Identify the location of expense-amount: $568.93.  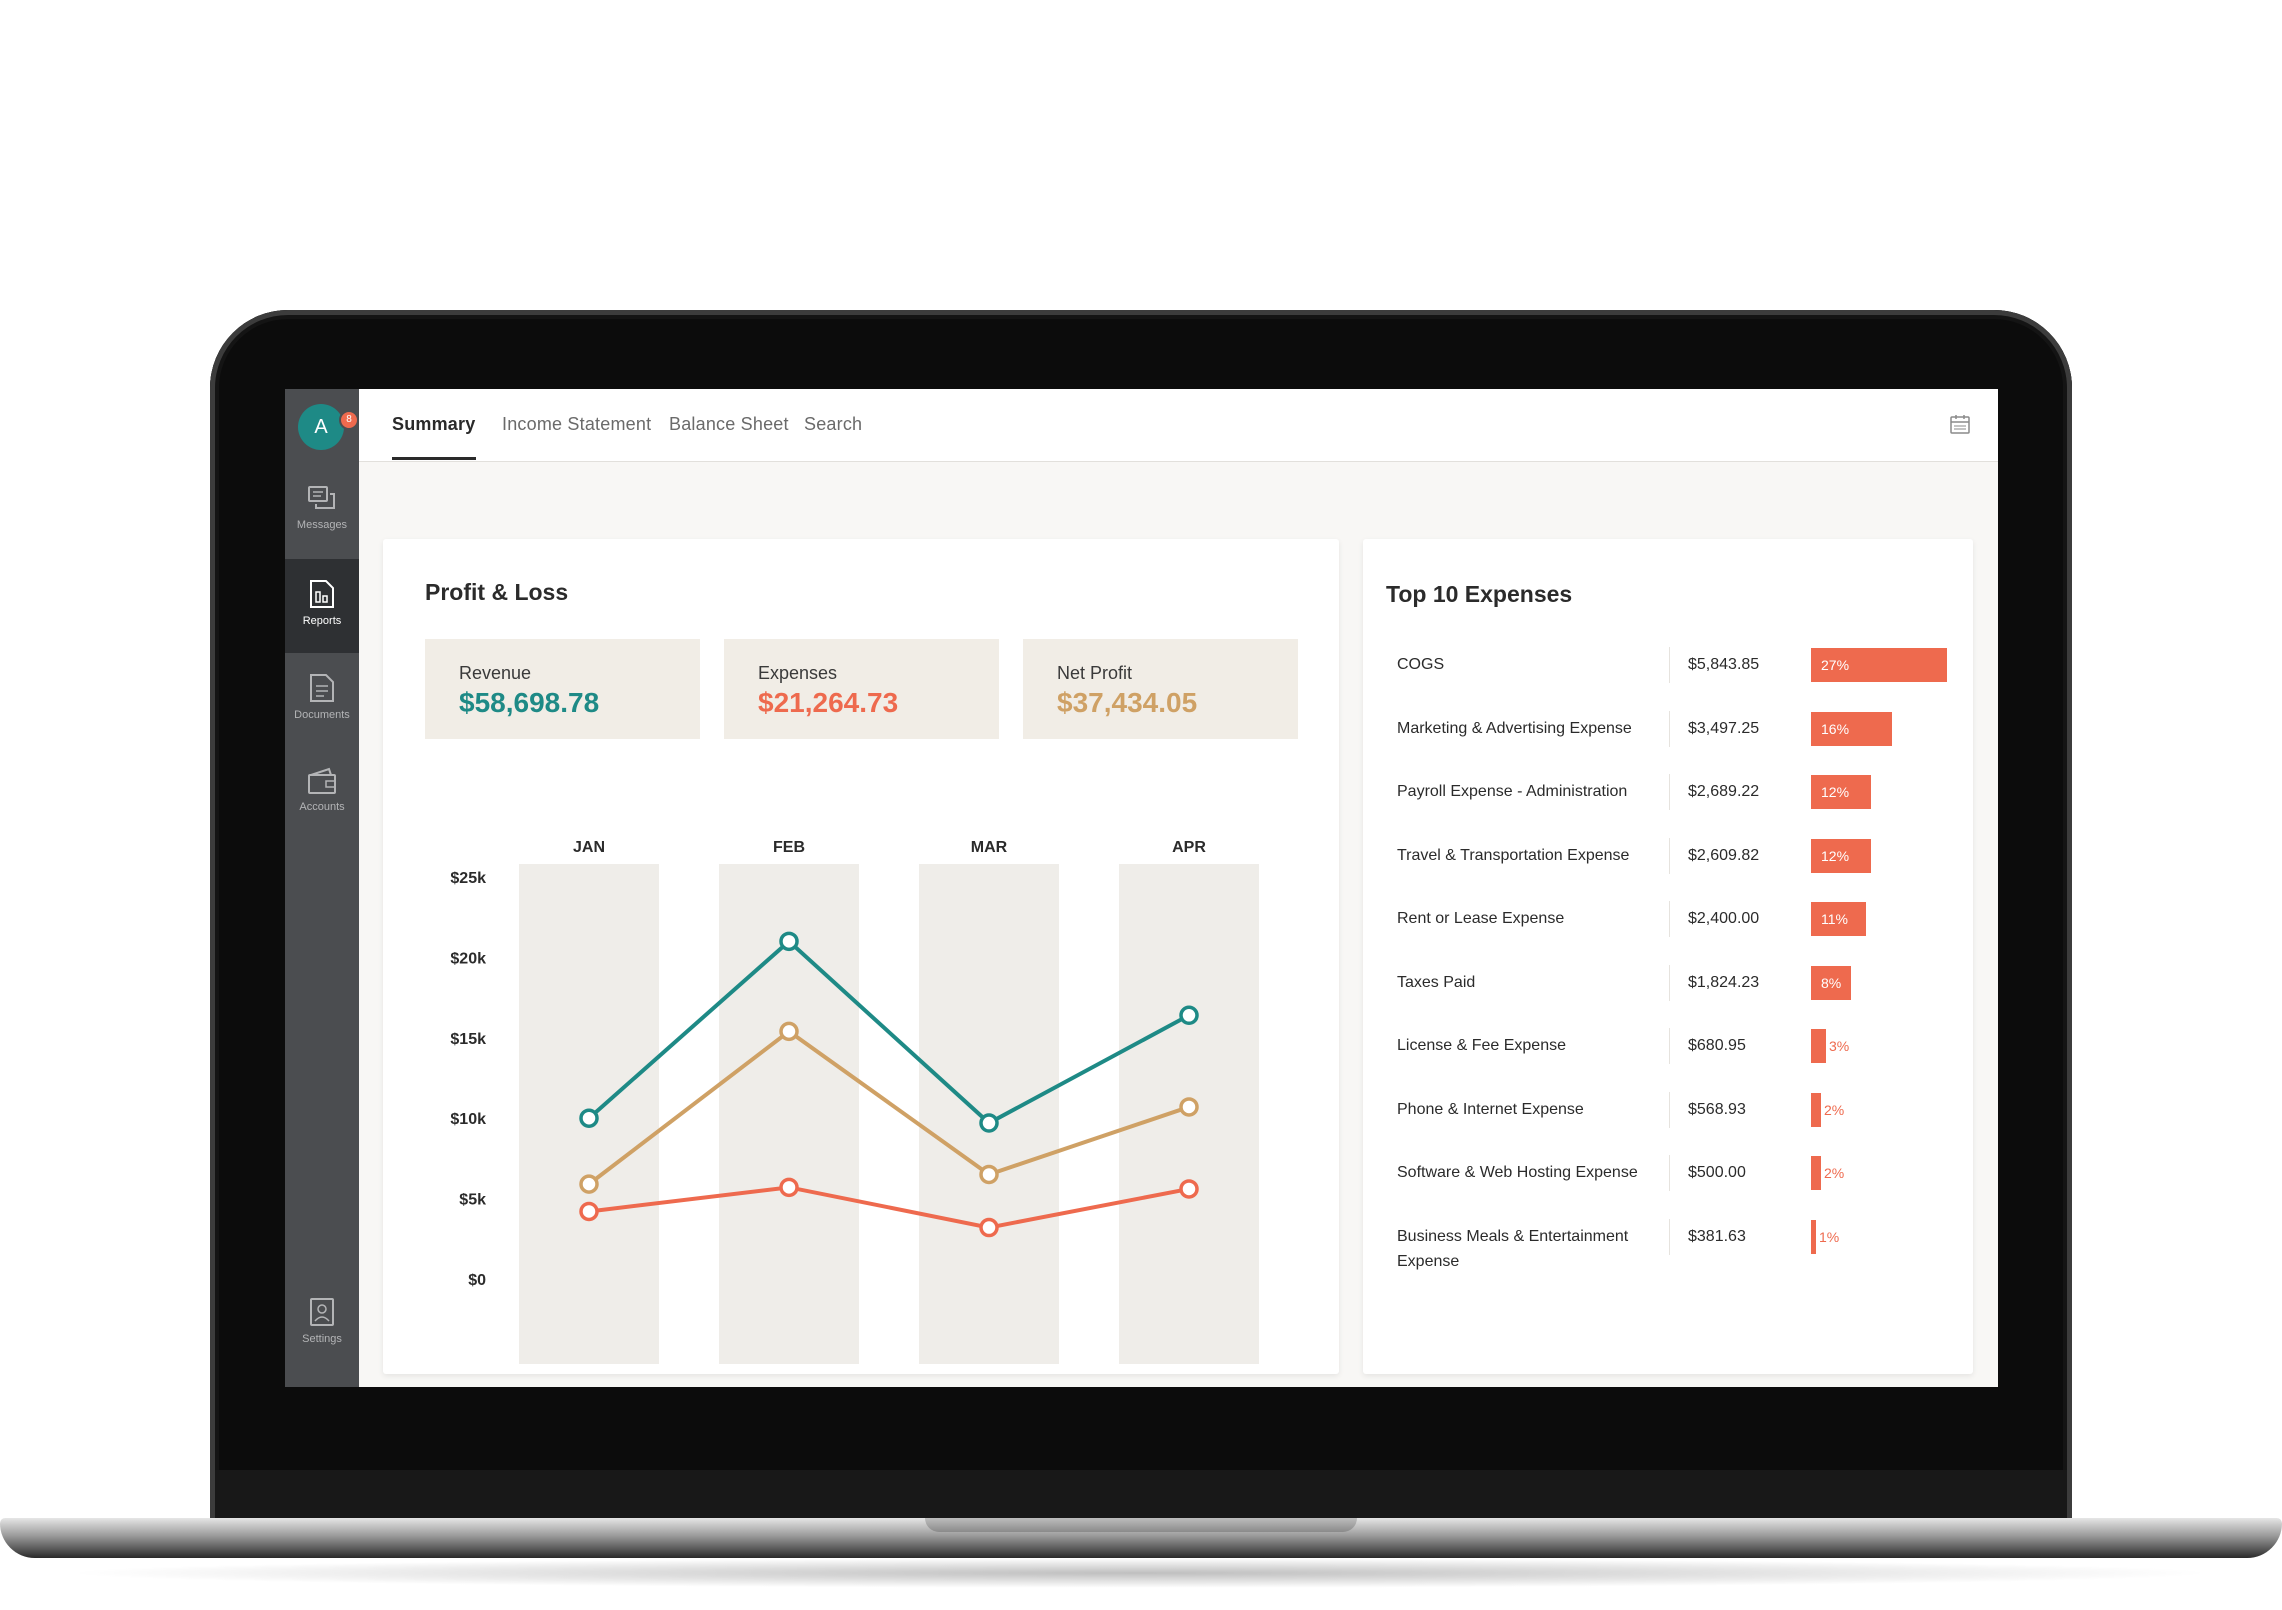
(1717, 1109).